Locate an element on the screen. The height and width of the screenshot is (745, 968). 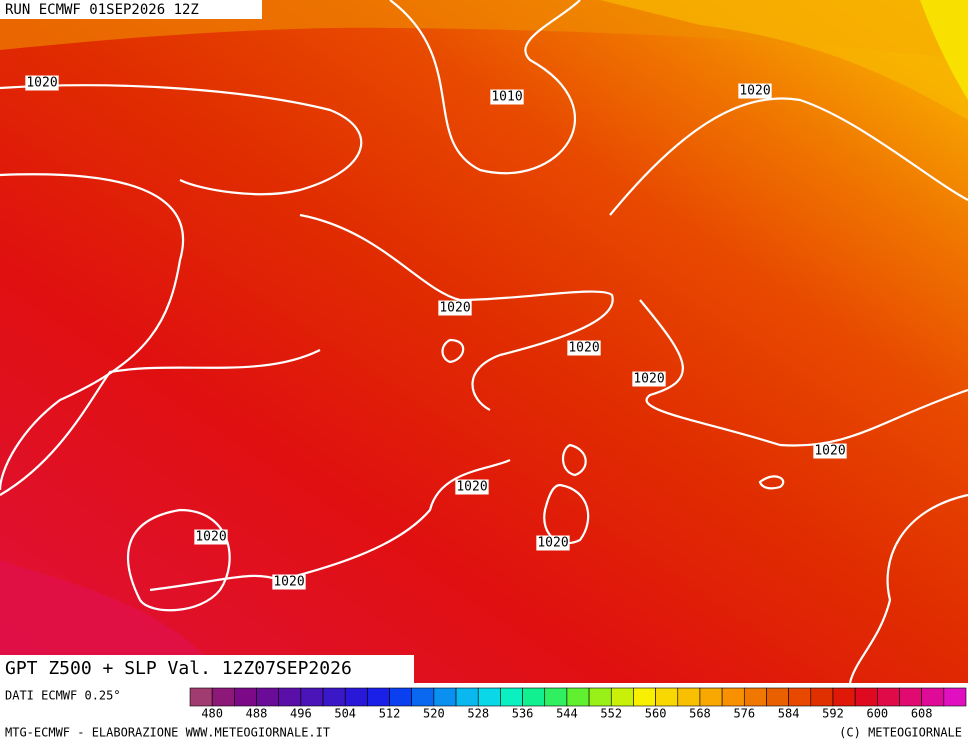
colorbar-label: 600 is located at coordinates (877, 714).